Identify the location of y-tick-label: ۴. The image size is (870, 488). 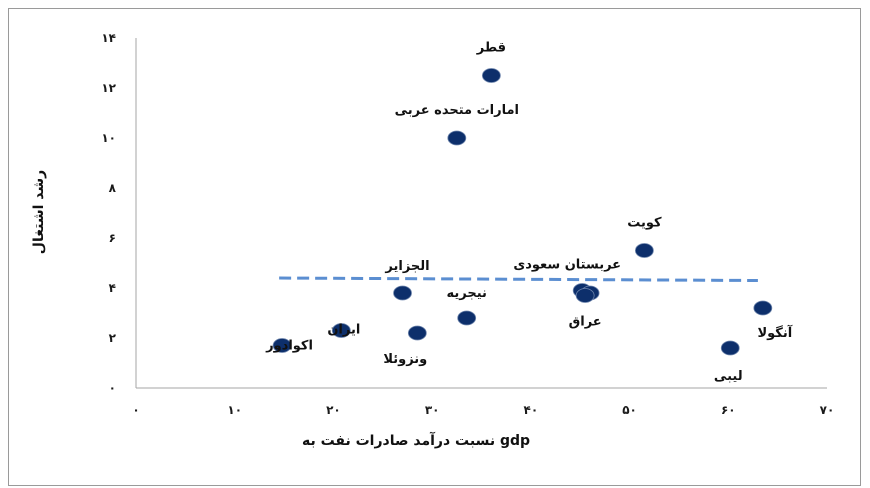
(112, 288).